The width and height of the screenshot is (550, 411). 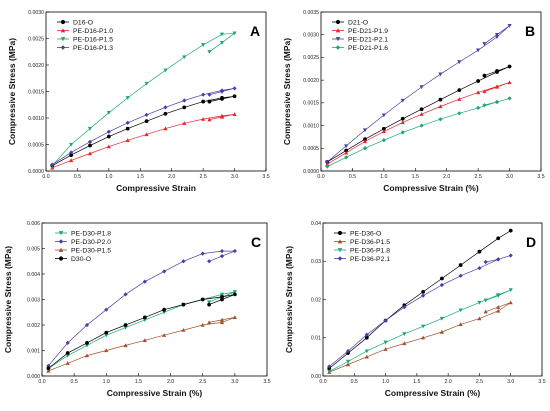 What do you see at coordinates (81, 259) in the screenshot?
I see `legend-label: D30-O` at bounding box center [81, 259].